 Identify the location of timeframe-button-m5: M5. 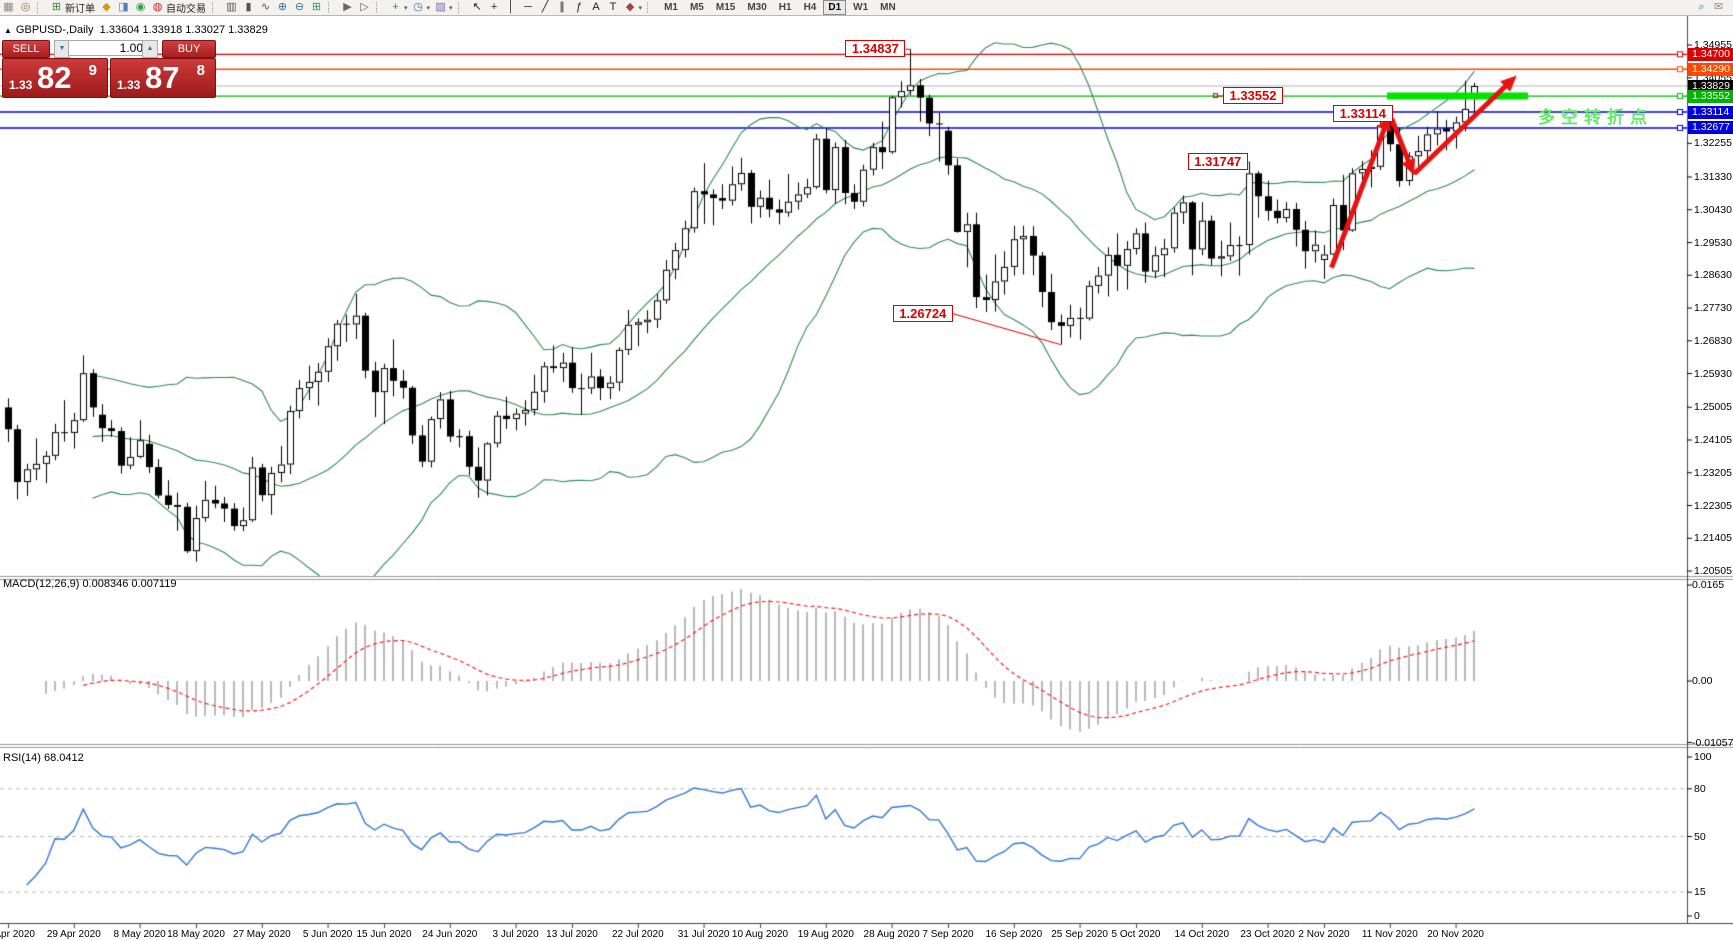
(696, 7).